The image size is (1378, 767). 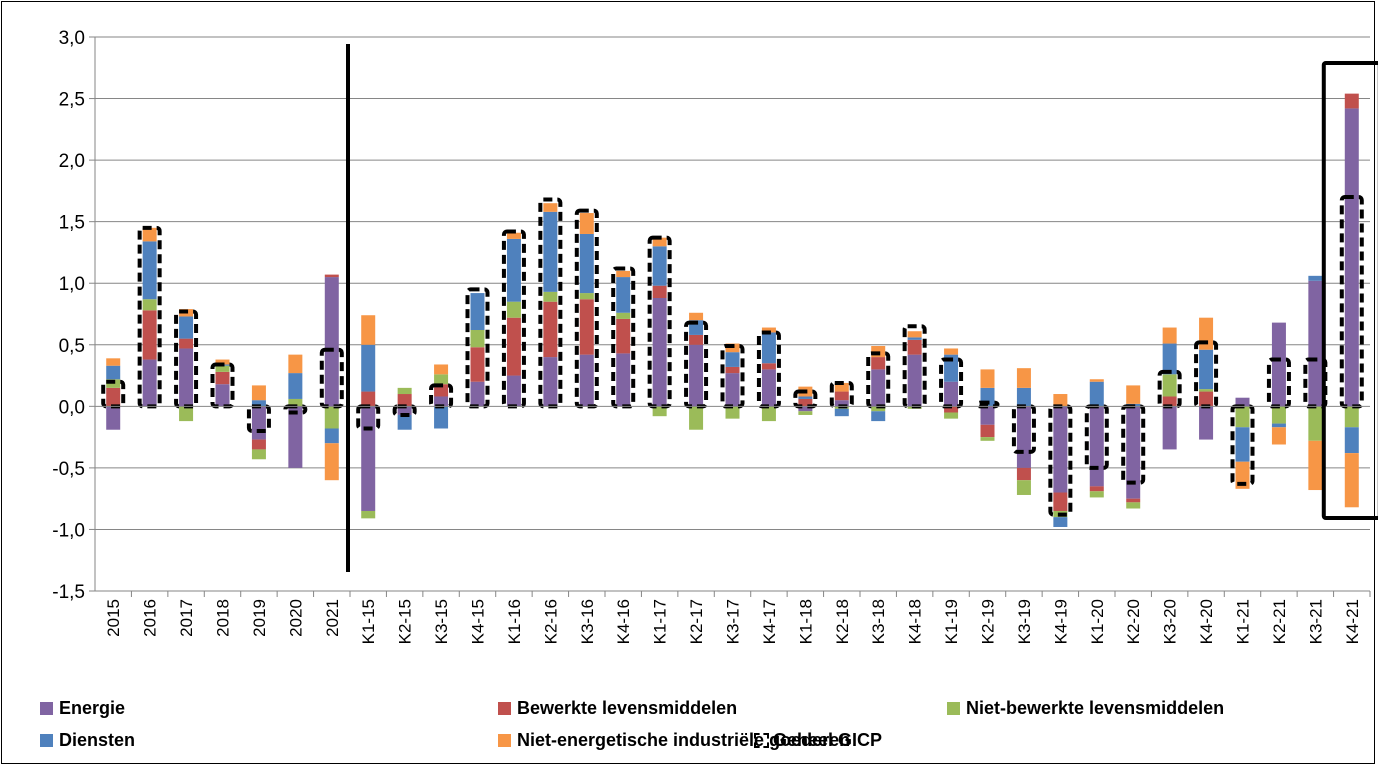 I want to click on legend-label-diensten: Diensten, so click(x=97, y=740).